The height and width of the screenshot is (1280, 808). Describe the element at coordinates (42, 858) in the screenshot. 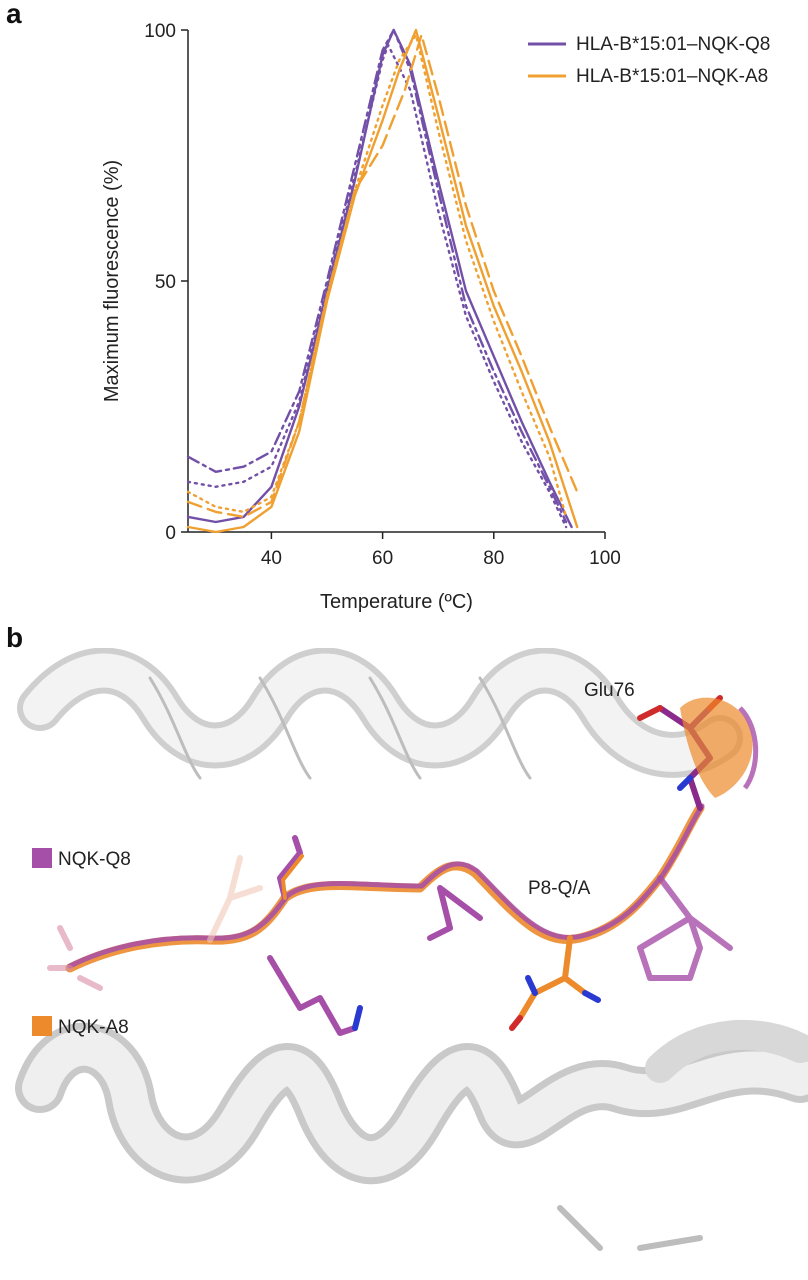

I see `legend-swatch-nqk-q8` at that location.